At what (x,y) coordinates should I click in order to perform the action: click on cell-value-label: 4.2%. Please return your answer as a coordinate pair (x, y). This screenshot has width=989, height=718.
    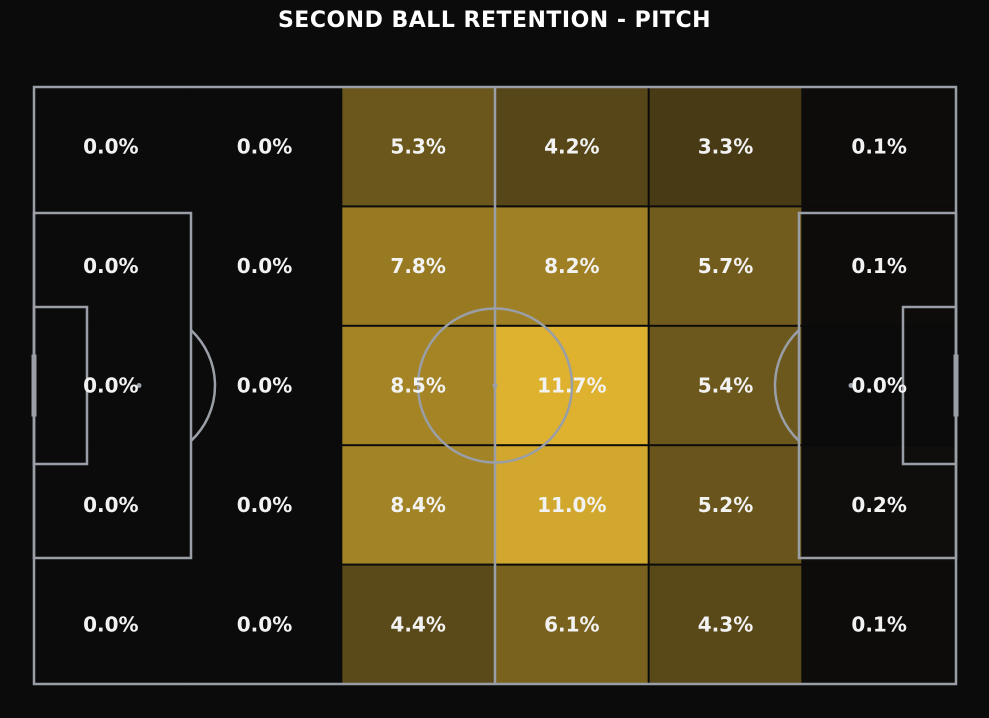
    Looking at the image, I should click on (571, 147).